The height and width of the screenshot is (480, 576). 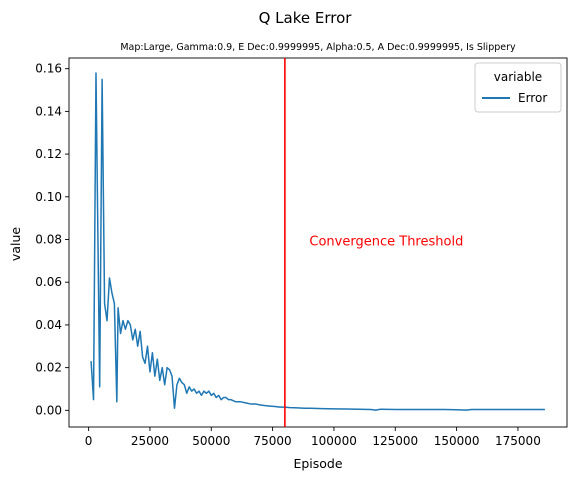 I want to click on annotation-layer: Convergence Threshold, so click(x=386, y=242).